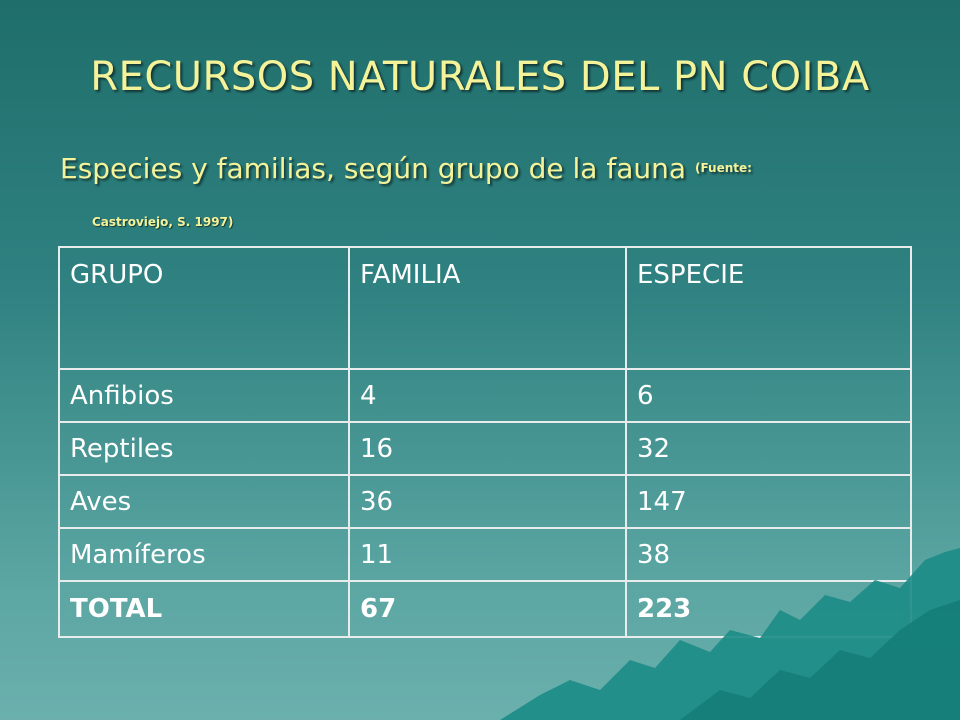 Image resolution: width=960 pixels, height=720 pixels. What do you see at coordinates (204, 395) in the screenshot?
I see `cell-grupo: Anfibios` at bounding box center [204, 395].